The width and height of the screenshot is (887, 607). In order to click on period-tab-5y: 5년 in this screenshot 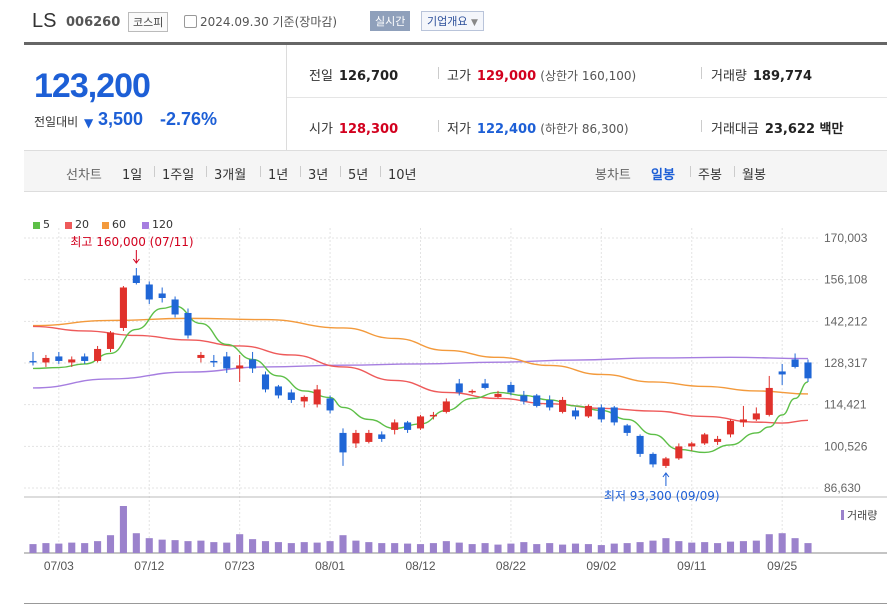, I will do `click(358, 175)`.